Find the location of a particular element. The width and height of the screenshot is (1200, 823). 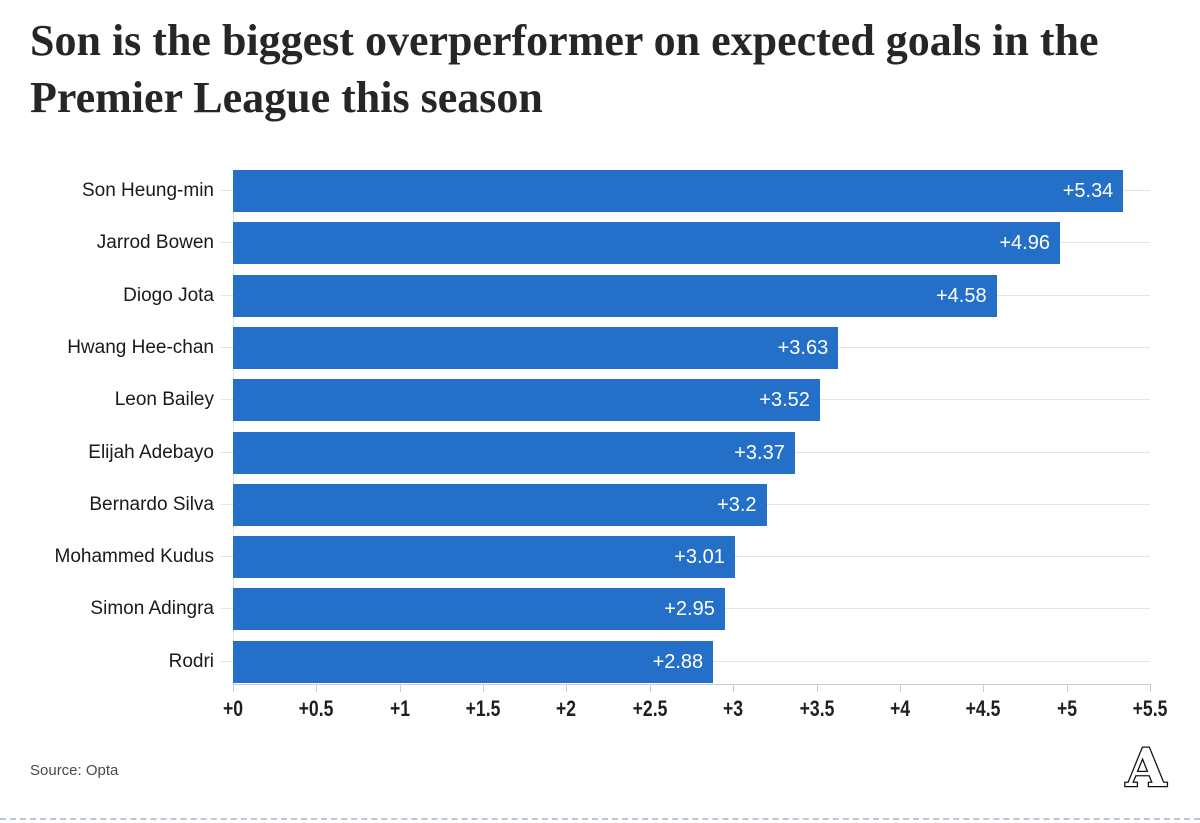

bar-row: Jarrod Bowen +4.96 is located at coordinates (600, 243).